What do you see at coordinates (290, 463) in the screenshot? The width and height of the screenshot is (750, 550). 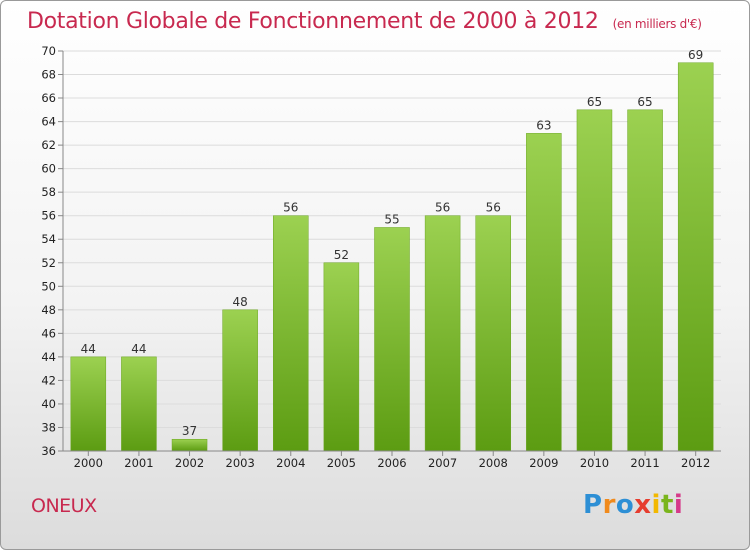 I see `x-tick-label: 2004` at bounding box center [290, 463].